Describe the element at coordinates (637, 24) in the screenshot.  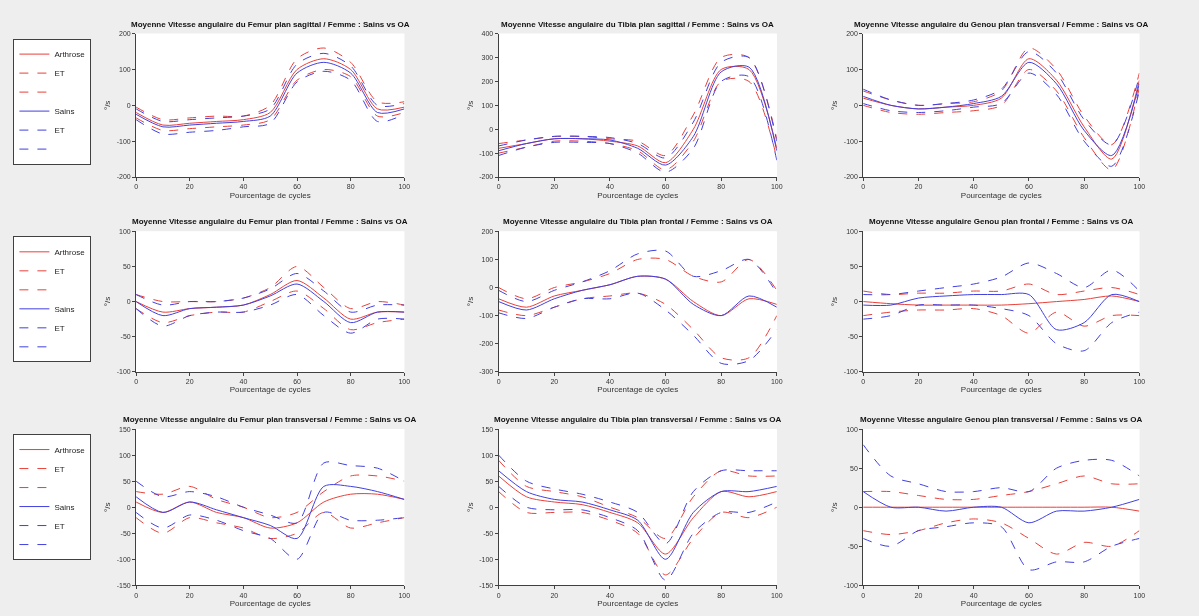
I see `chart-title: Moyenne Vitesse angulaire du Tibia plan sagittal / Femme : Sains vs OA` at that location.